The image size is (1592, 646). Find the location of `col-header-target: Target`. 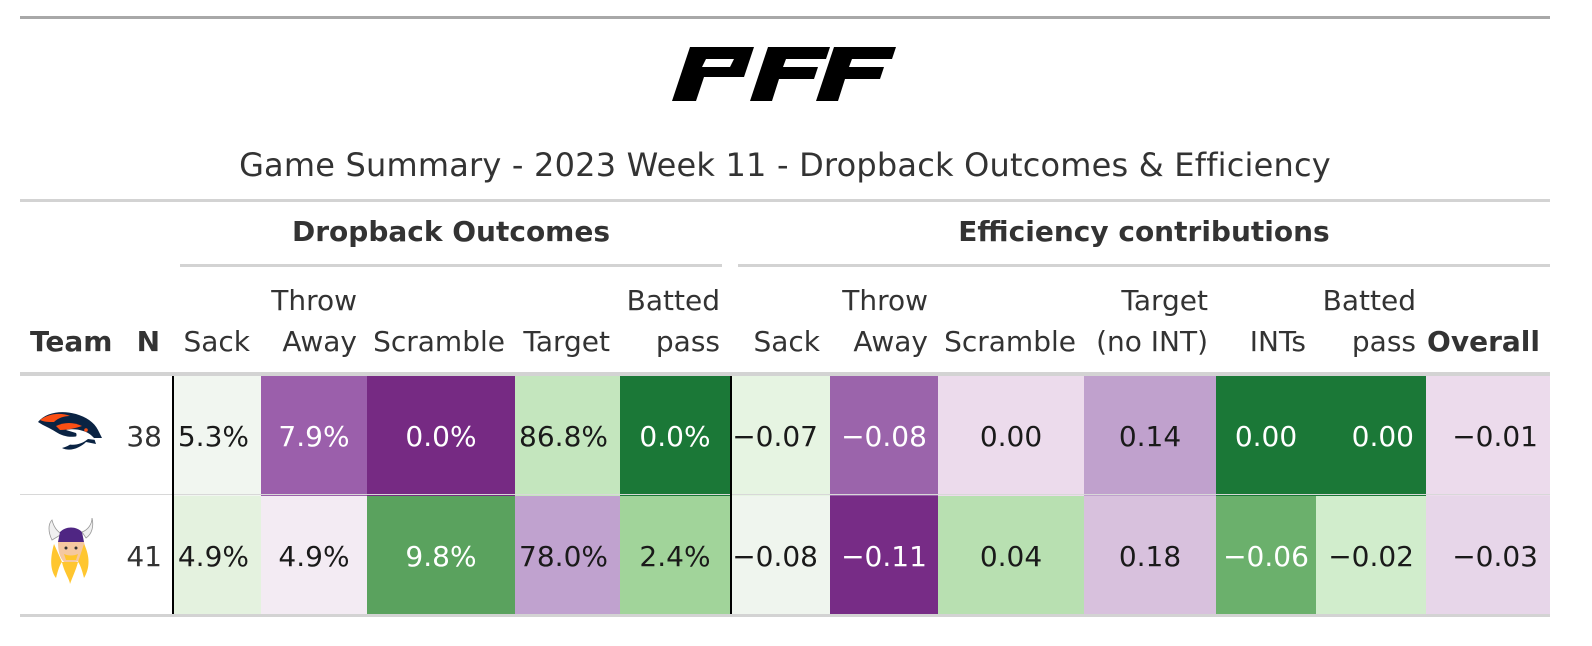

col-header-target: Target is located at coordinates (562, 322).